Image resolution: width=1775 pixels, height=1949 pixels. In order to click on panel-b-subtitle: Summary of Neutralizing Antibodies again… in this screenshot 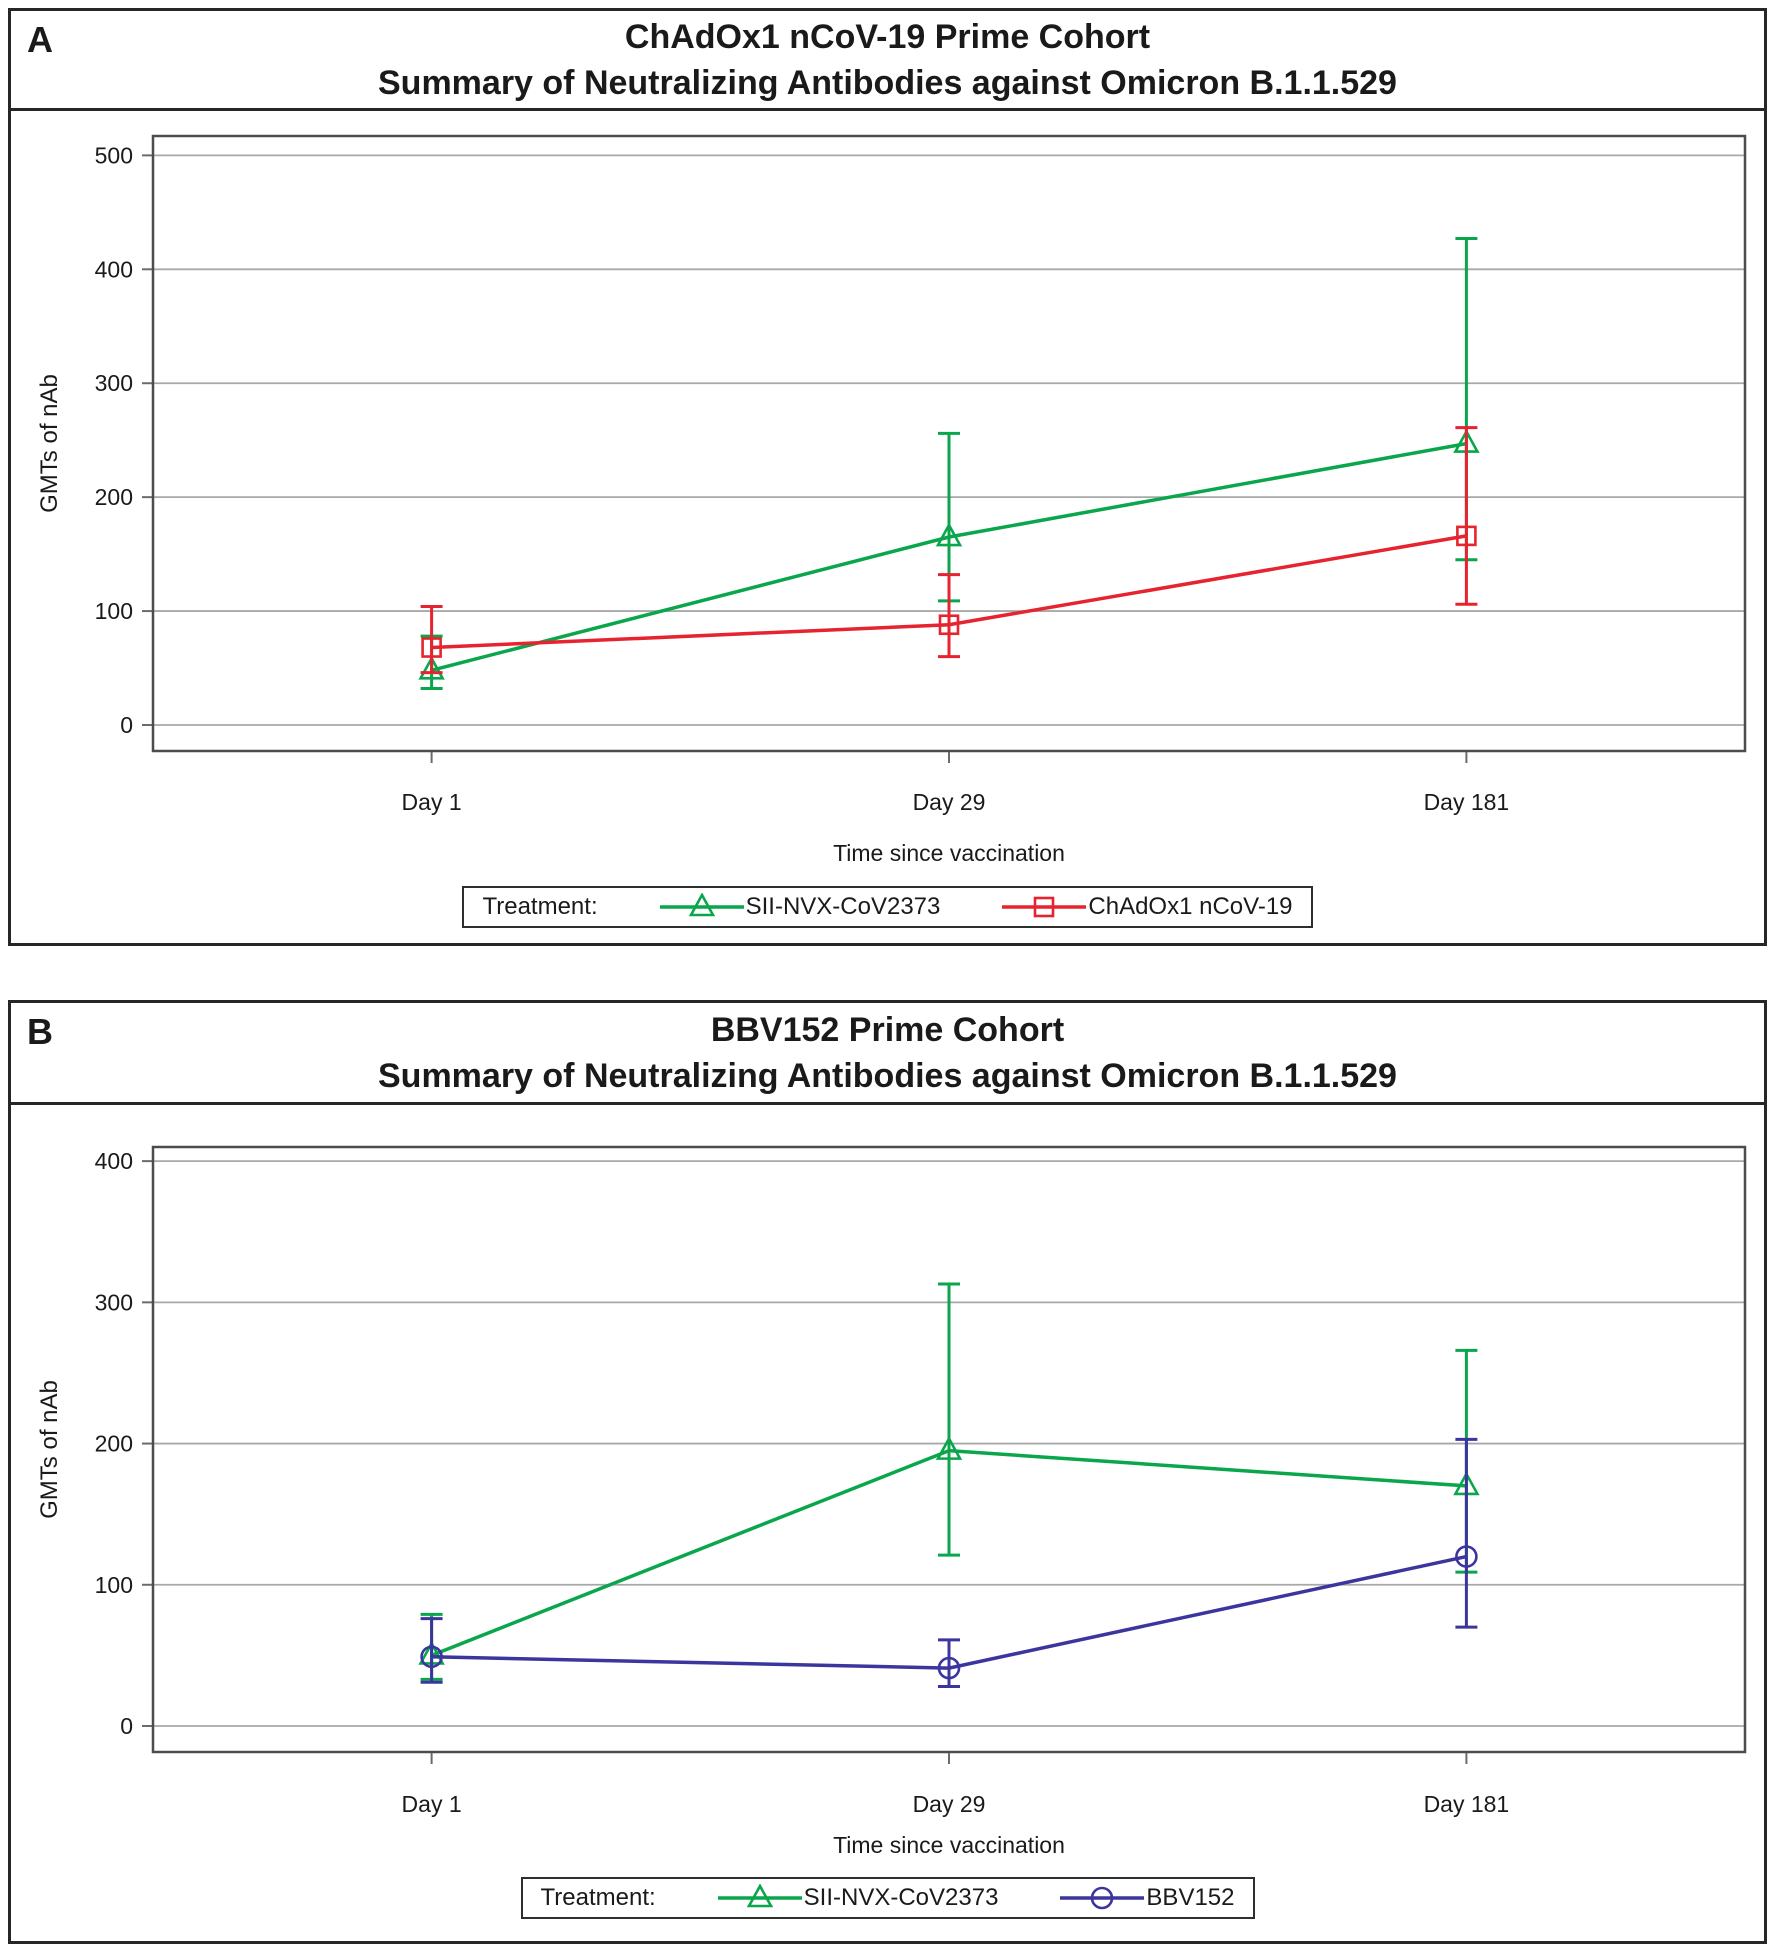, I will do `click(887, 1075)`.